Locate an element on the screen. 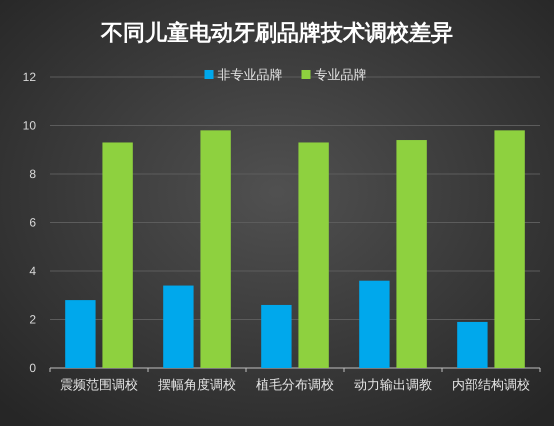 Image resolution: width=554 pixels, height=426 pixels. y-tick-label: 4 is located at coordinates (32, 271).